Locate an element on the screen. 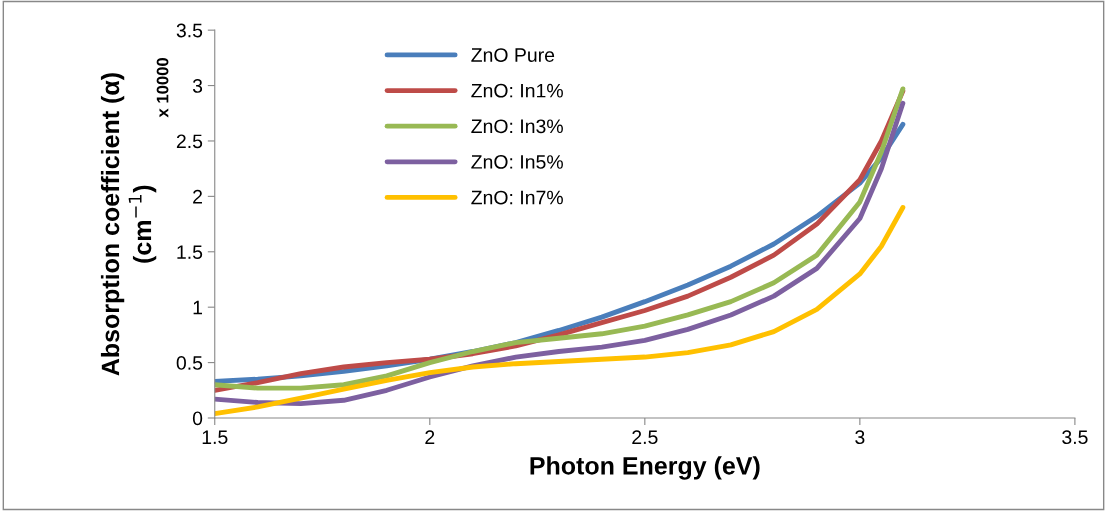  y-tick-label: 1 is located at coordinates (197, 307).